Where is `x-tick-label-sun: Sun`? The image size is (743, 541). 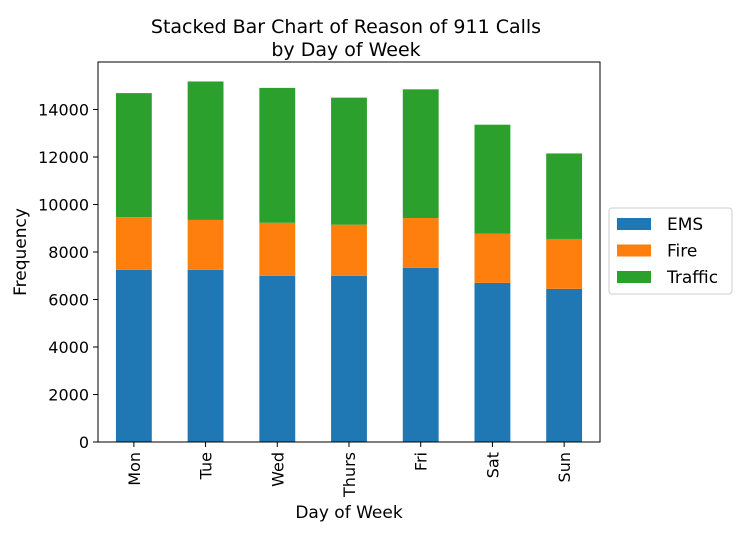 x-tick-label-sun: Sun is located at coordinates (564, 467).